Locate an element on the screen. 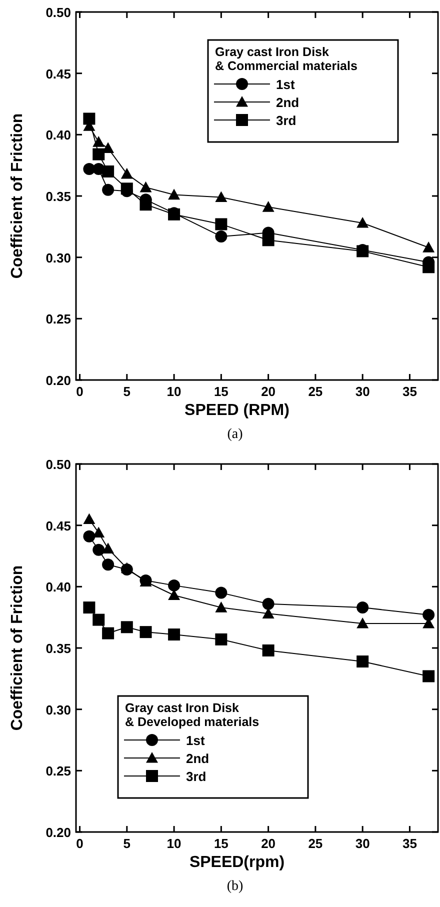  text: (b) is located at coordinates (235, 886).